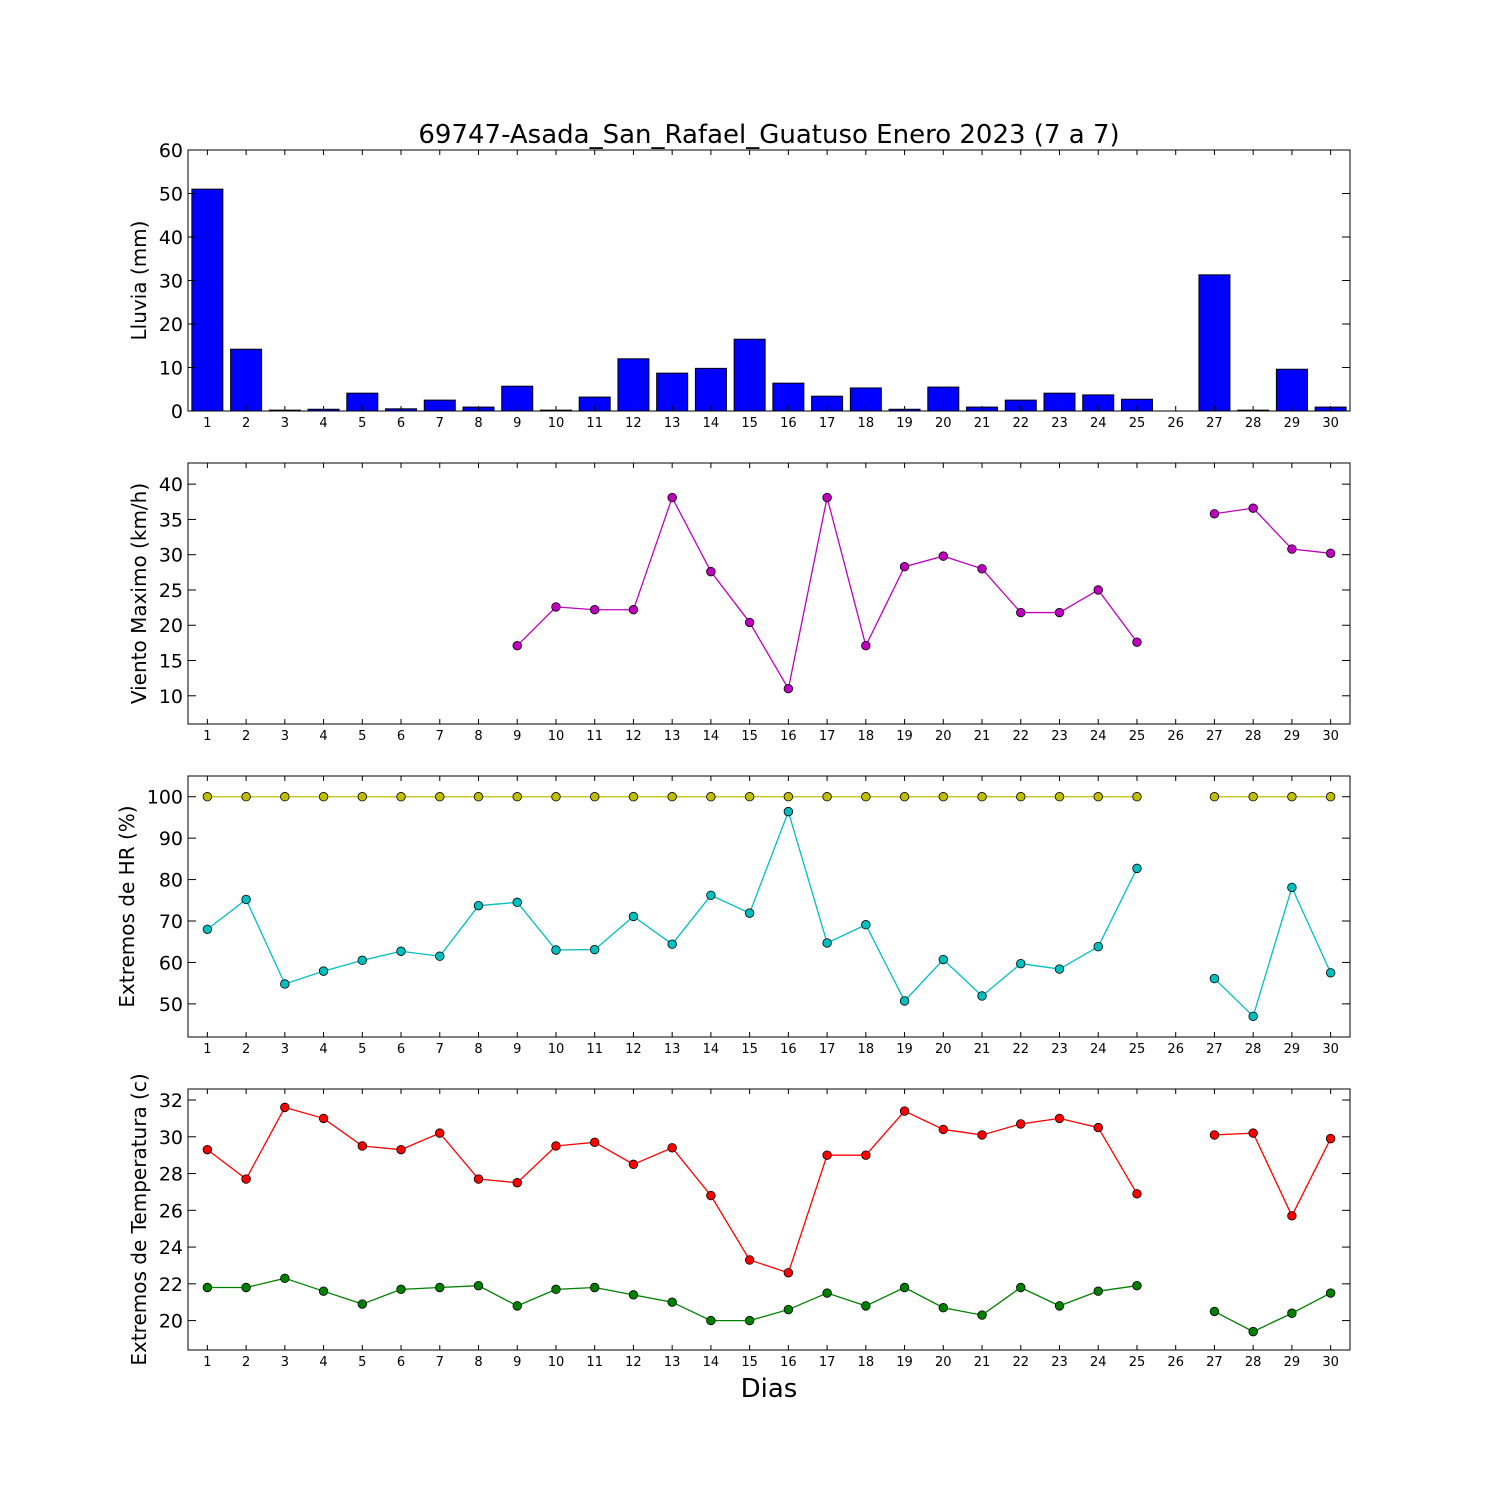  Describe the element at coordinates (769, 280) in the screenshot. I see `axes-frame-lluvia` at that location.